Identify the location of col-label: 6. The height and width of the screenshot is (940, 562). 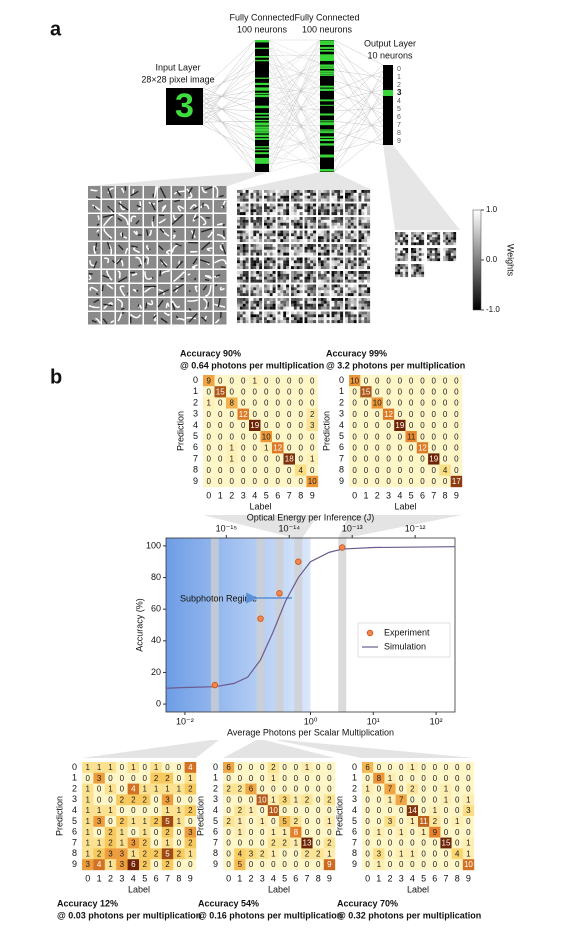
(277, 495).